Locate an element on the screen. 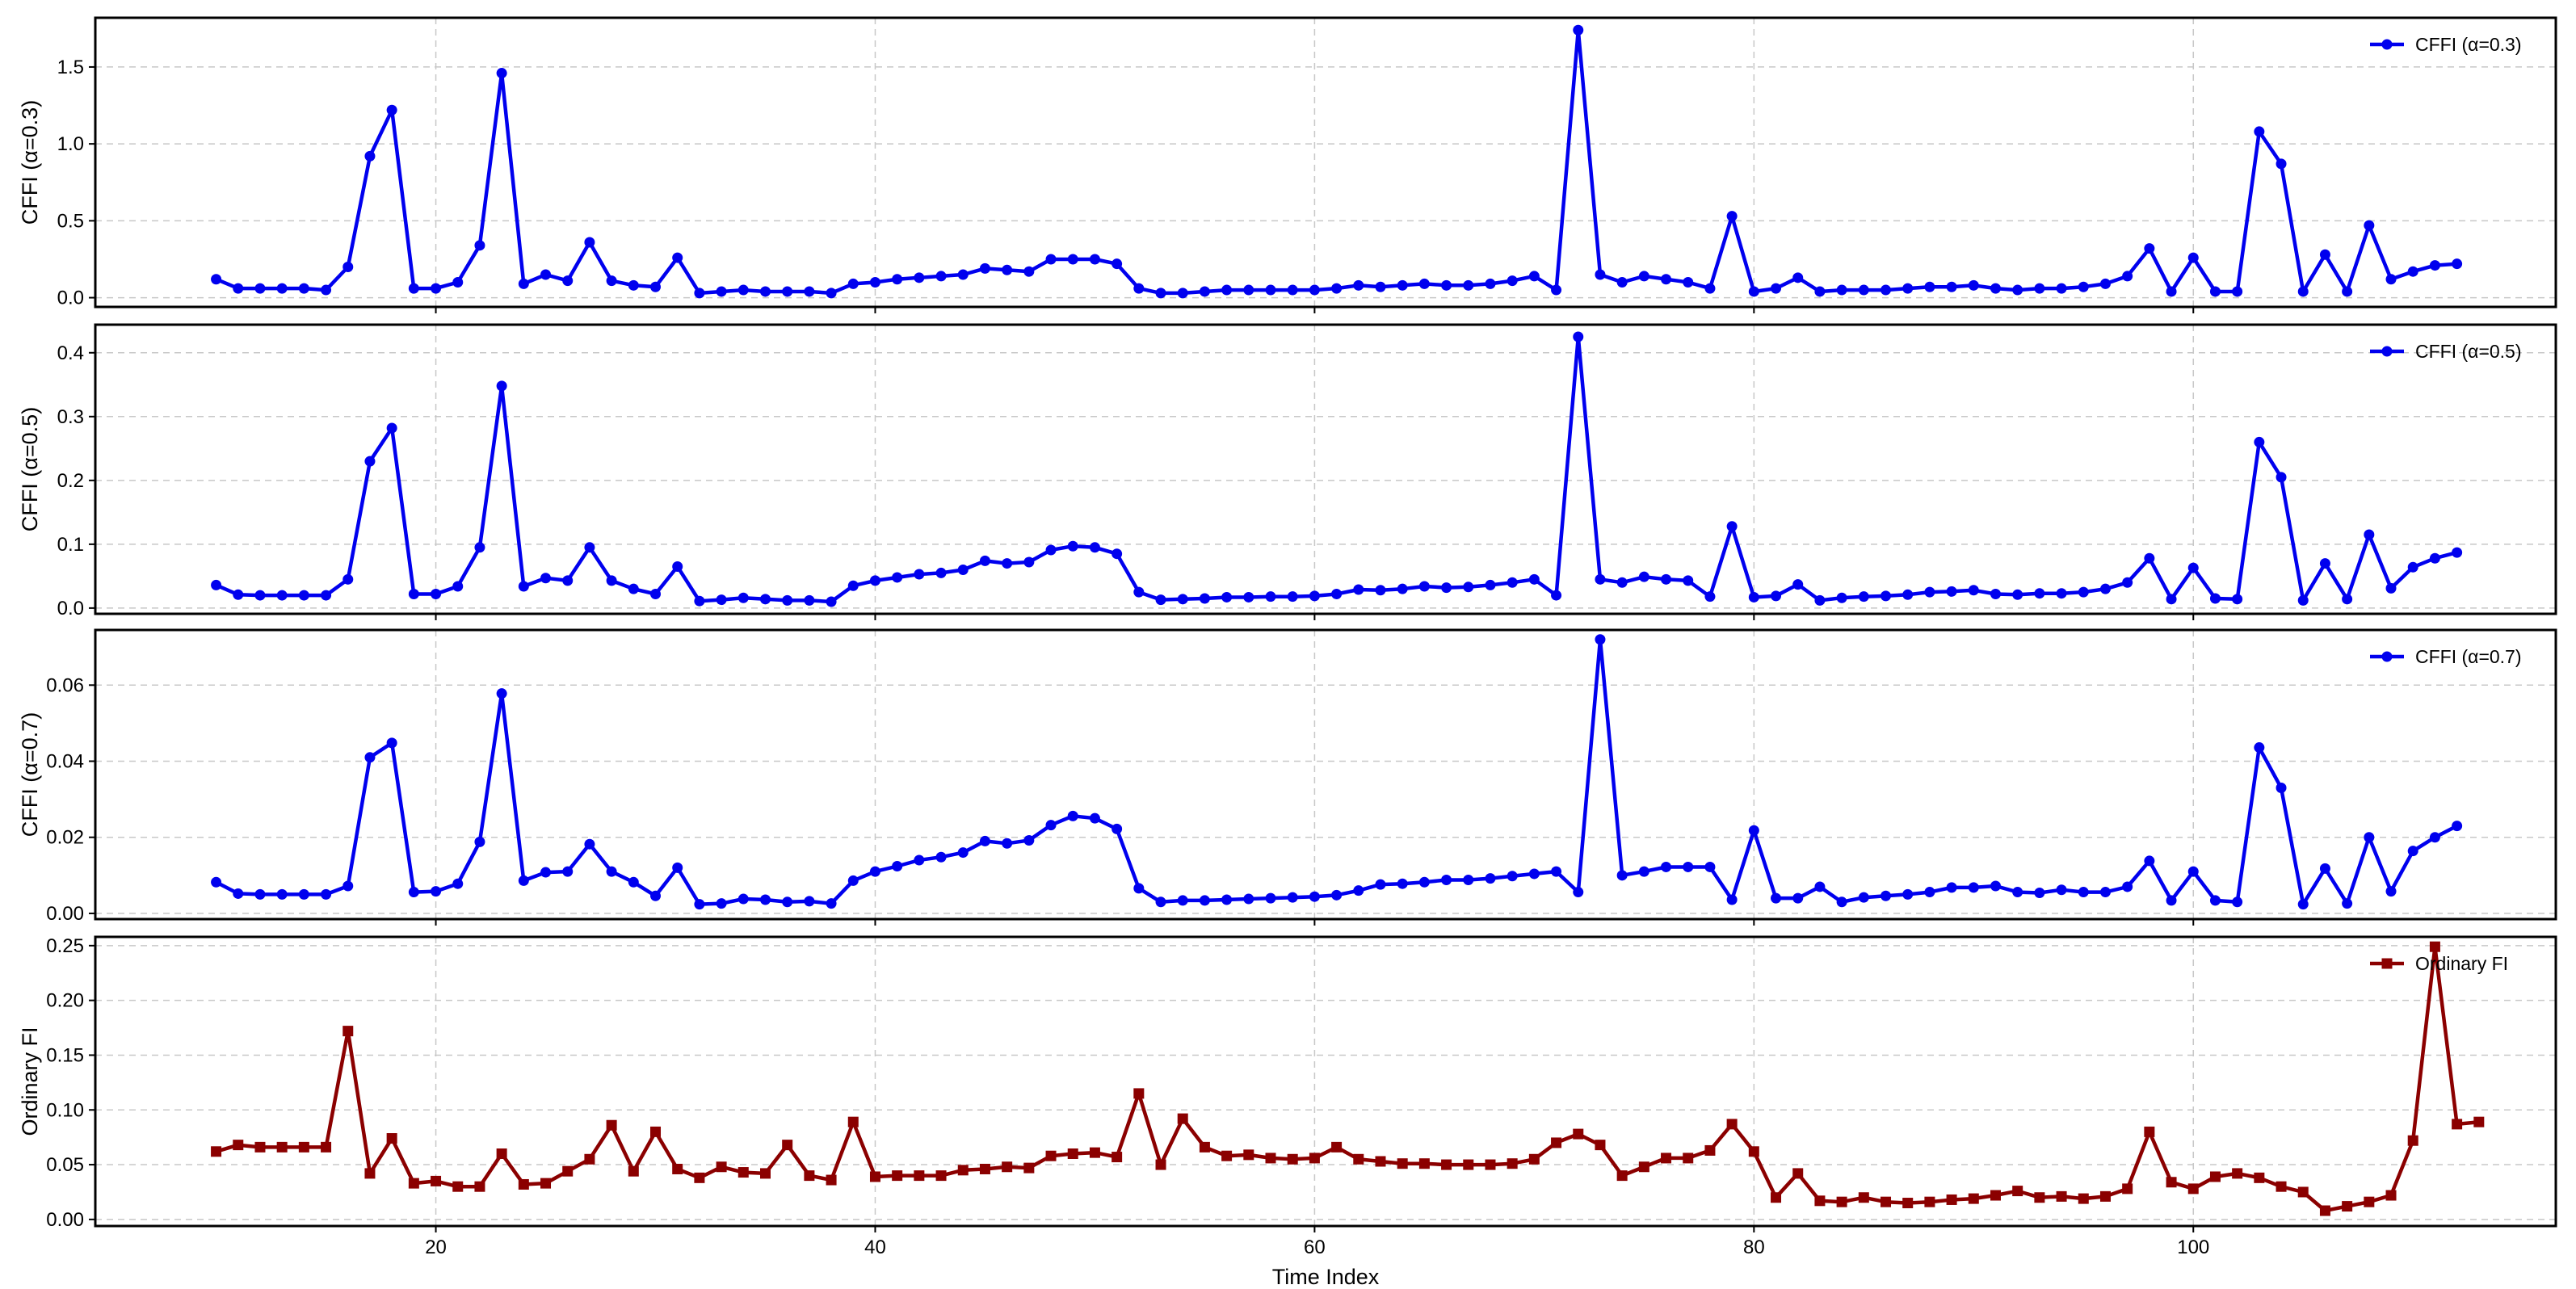 This screenshot has width=2576, height=1289. y-tick-label: 0.10 is located at coordinates (65, 1110).